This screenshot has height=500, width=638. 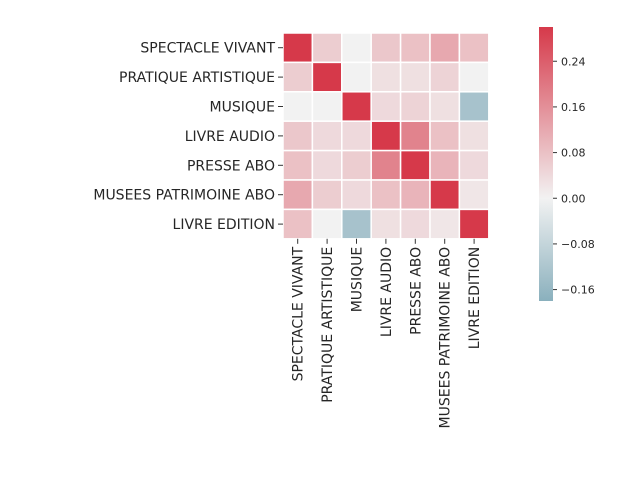 What do you see at coordinates (328, 325) in the screenshot?
I see `column-label: PRATIQUE ARTISTIQUE` at bounding box center [328, 325].